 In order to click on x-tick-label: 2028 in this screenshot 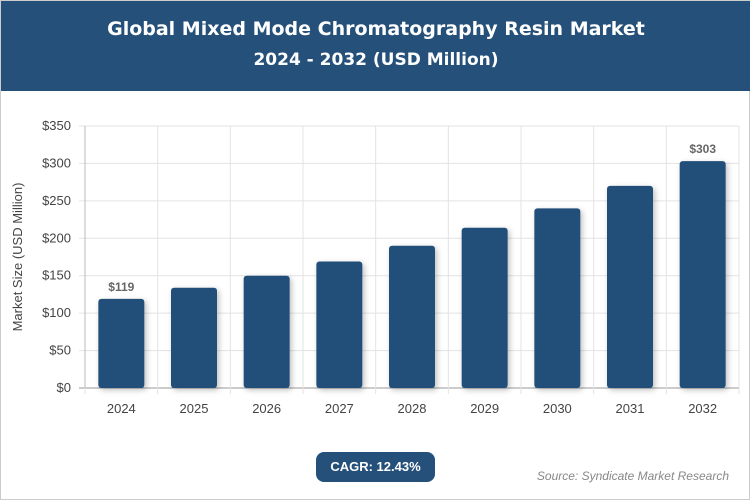, I will do `click(412, 408)`.